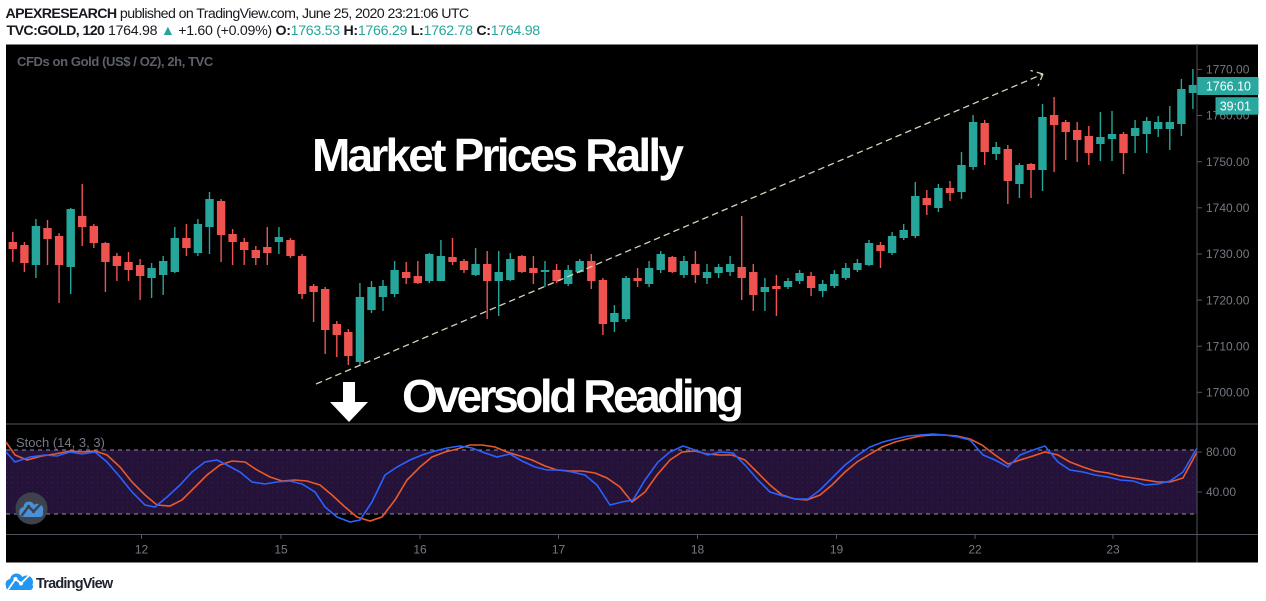  Describe the element at coordinates (559, 550) in the screenshot. I see `svg-text: 17` at that location.